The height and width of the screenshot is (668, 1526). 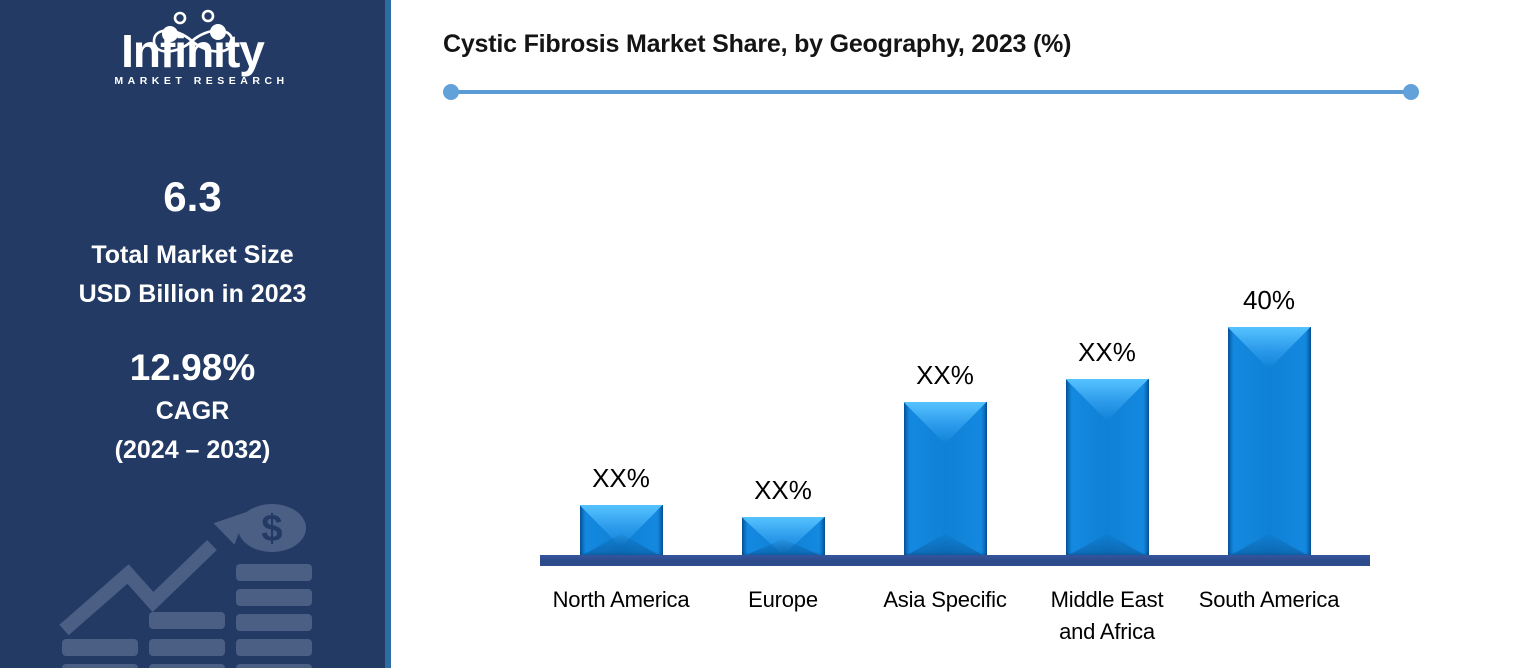 What do you see at coordinates (192, 450) in the screenshot?
I see `cagr-period: (2024 – 2032)` at bounding box center [192, 450].